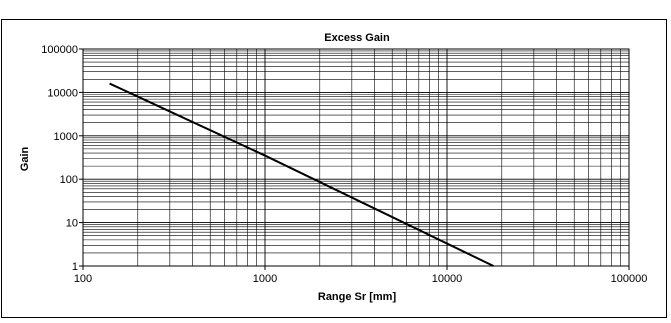  What do you see at coordinates (62, 158) in the screenshot?
I see `y-tick-labels: 1 10 100 1000 10000 100000` at bounding box center [62, 158].